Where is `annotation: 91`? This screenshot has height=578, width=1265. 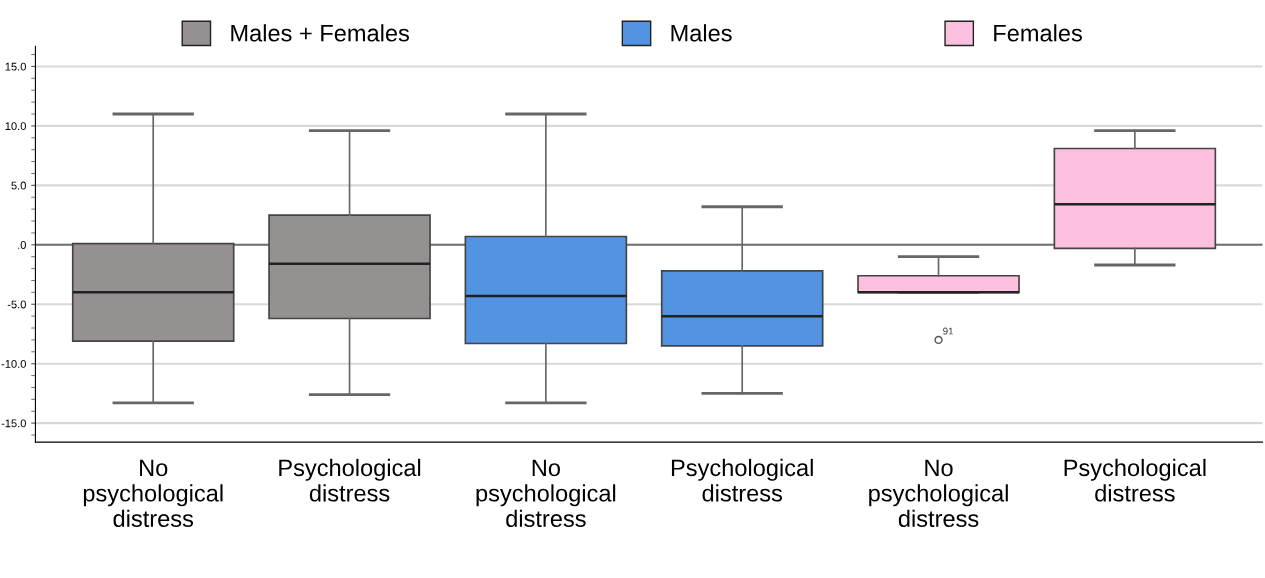 annotation: 91 is located at coordinates (948, 331).